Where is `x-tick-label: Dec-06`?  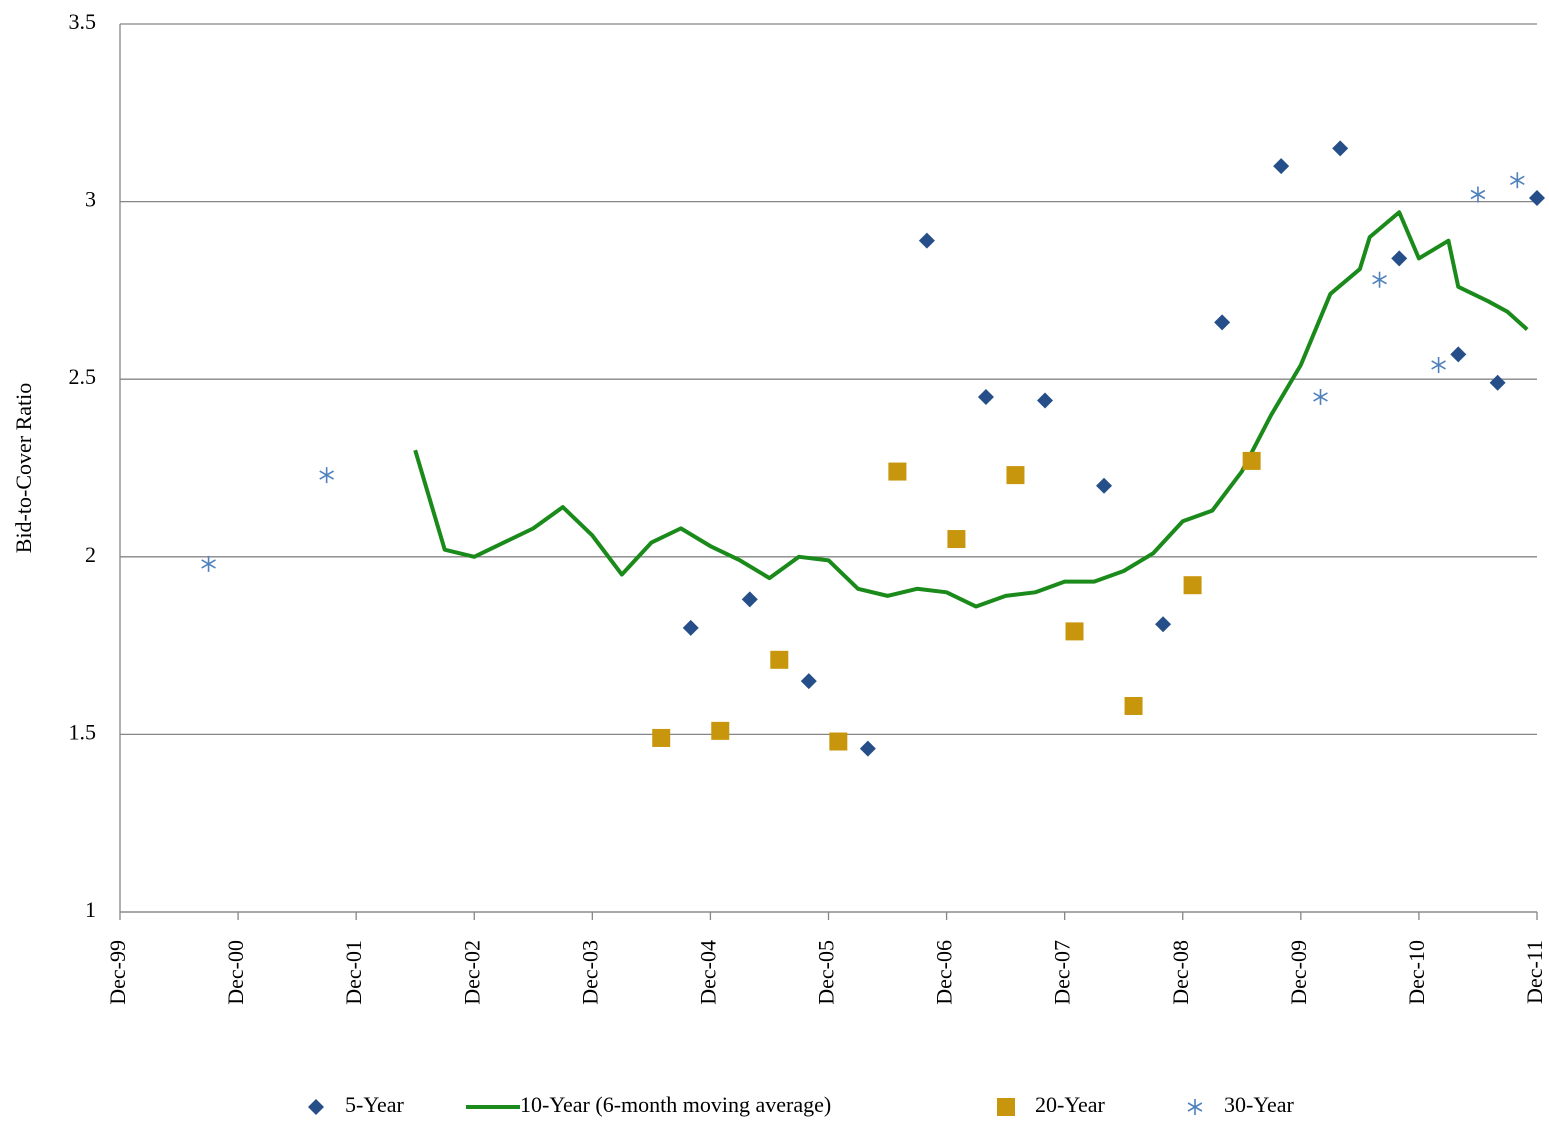
x-tick-label: Dec-06 is located at coordinates (944, 972).